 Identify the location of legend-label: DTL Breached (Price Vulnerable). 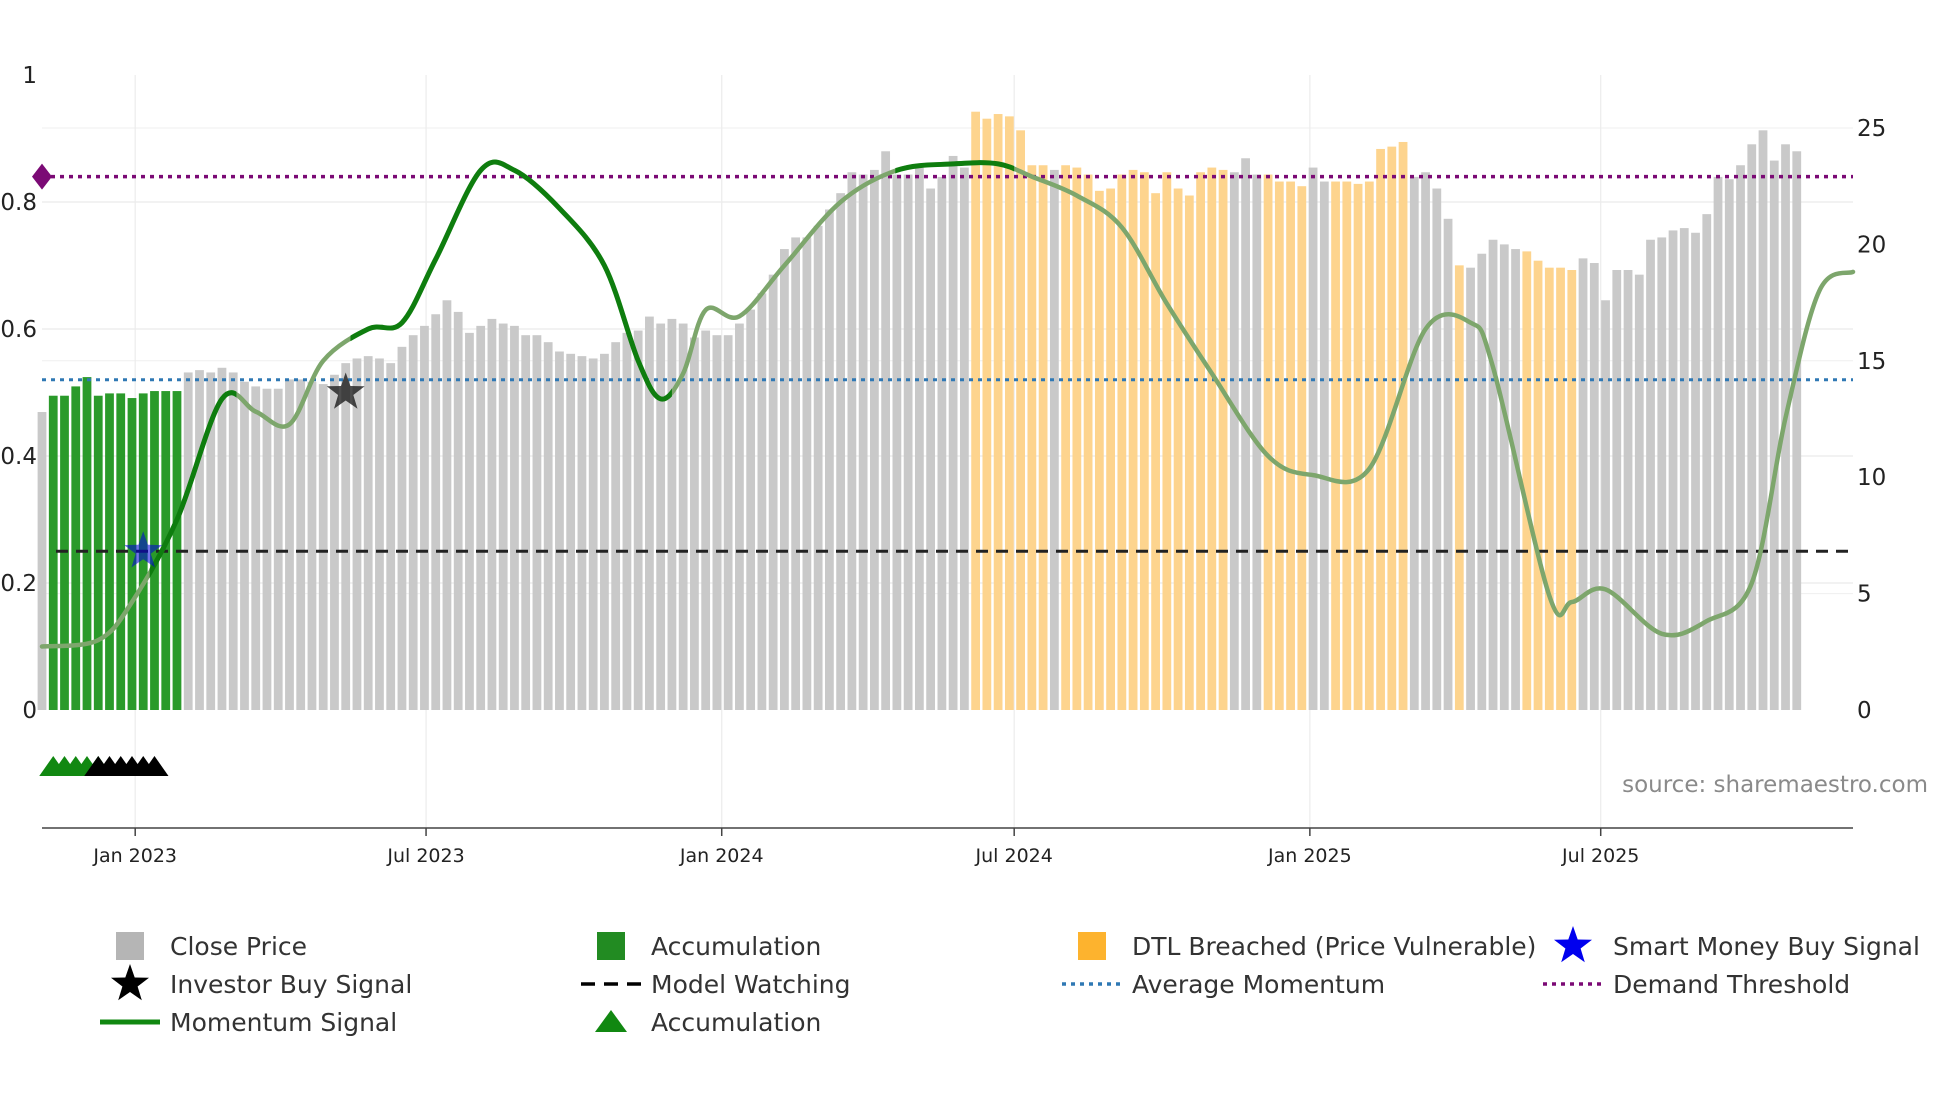
(1334, 946).